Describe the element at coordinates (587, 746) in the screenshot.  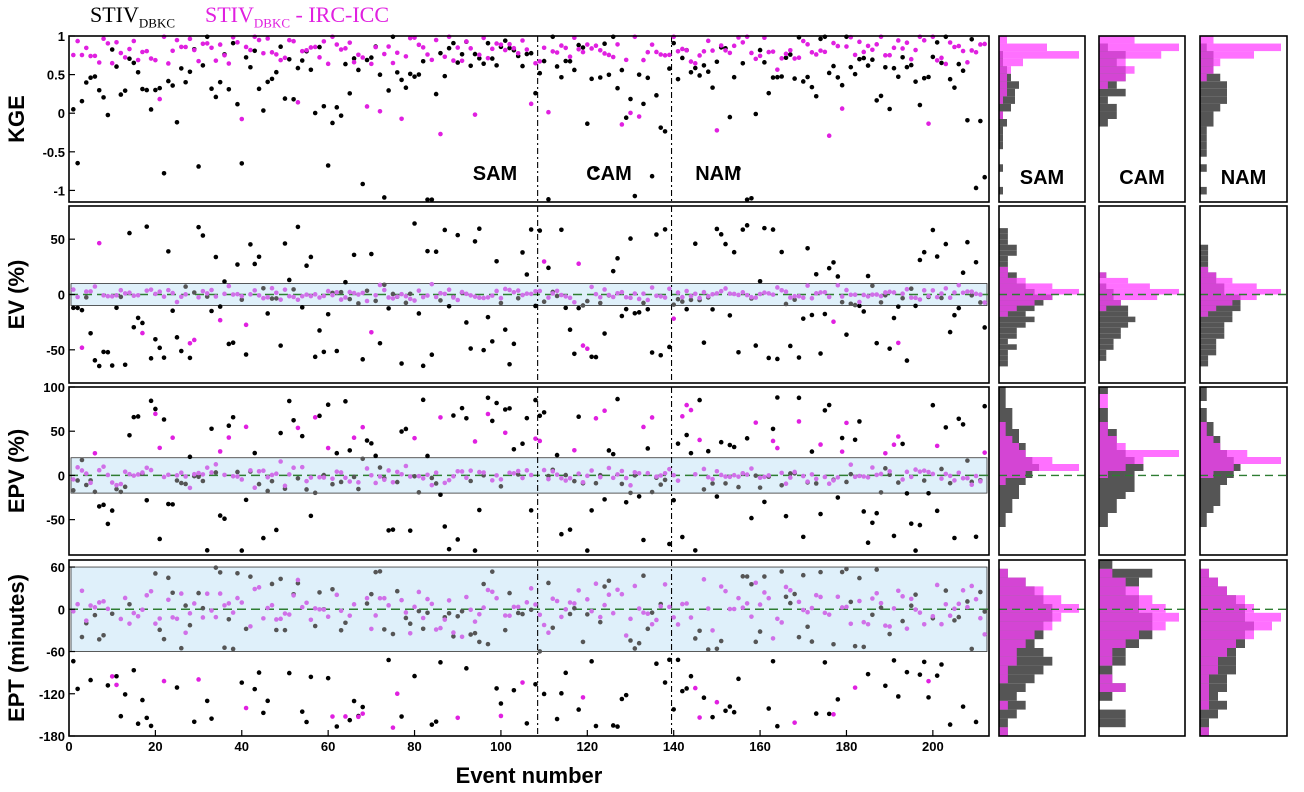
I see `xtick-label-6: 120` at that location.